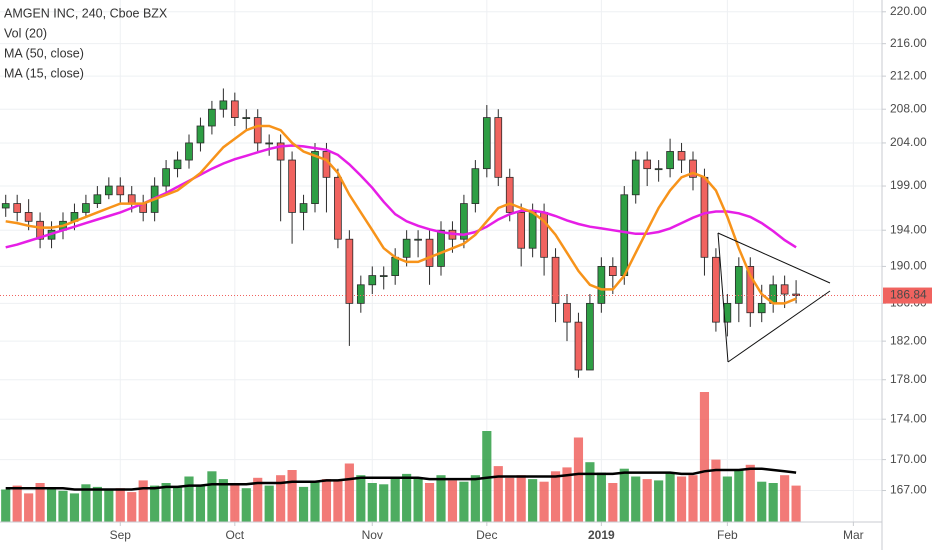 The width and height of the screenshot is (932, 550). What do you see at coordinates (908, 490) in the screenshot?
I see `y-tick-label: 167.00` at bounding box center [908, 490].